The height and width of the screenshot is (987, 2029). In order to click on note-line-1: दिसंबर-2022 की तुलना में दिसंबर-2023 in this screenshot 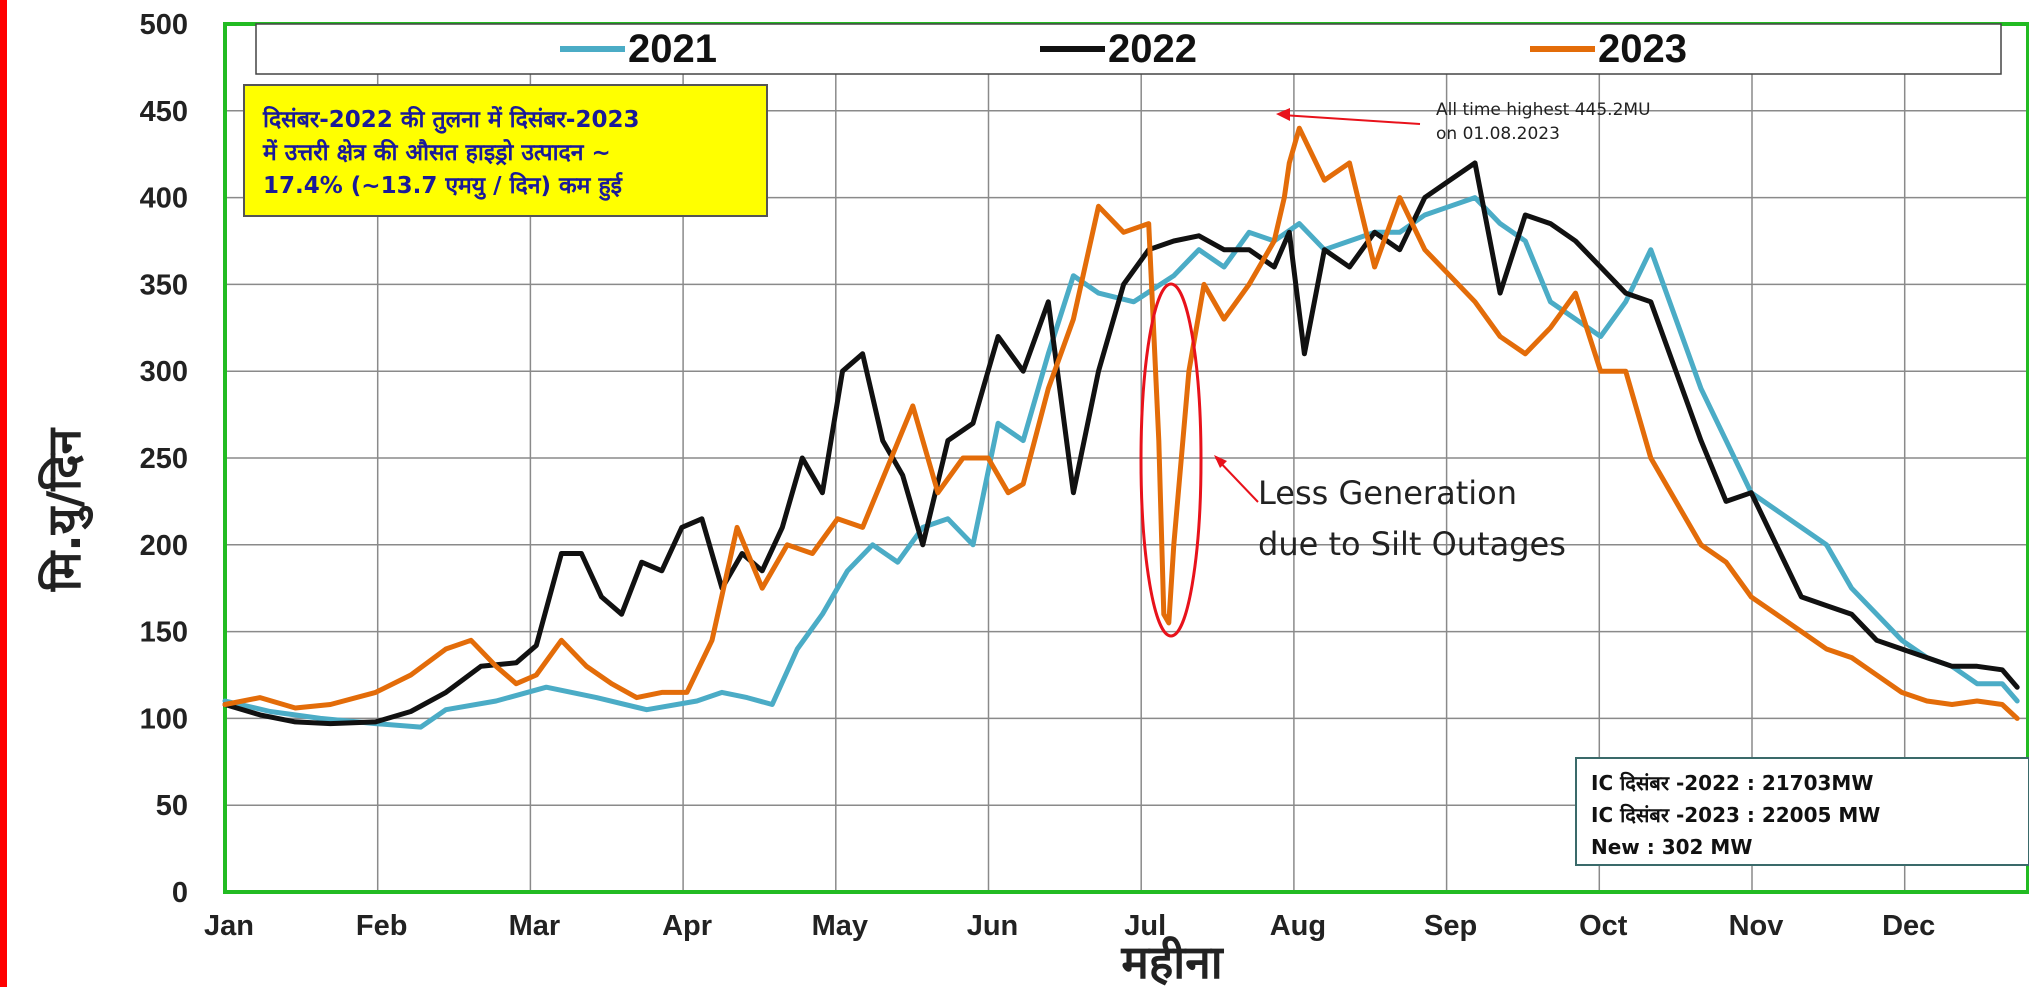, I will do `click(451, 120)`.